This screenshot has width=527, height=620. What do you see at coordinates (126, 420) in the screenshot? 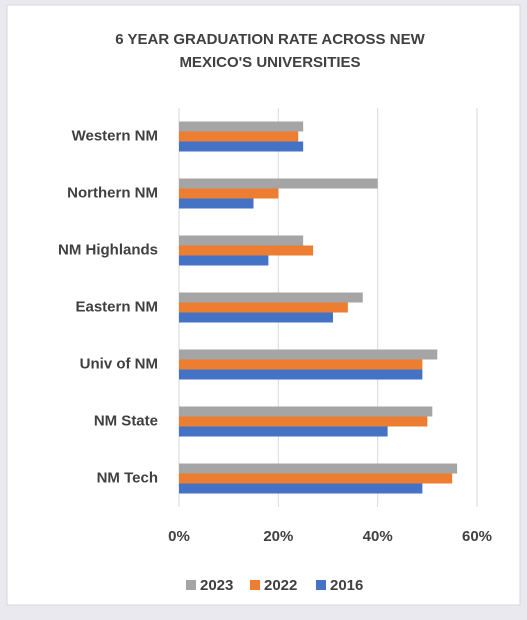
I see `y-tick-label: NM State` at bounding box center [126, 420].